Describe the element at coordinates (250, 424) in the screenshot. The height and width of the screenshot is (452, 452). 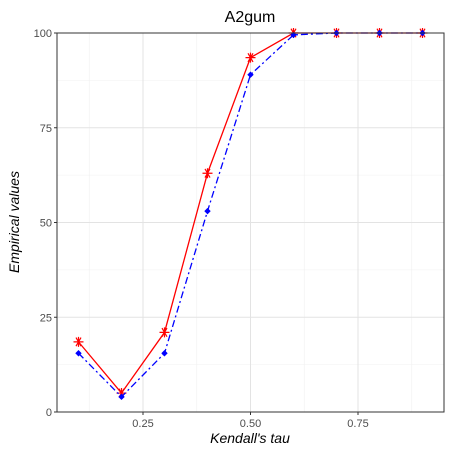
I see `x-tick-label: 0.50` at that location.